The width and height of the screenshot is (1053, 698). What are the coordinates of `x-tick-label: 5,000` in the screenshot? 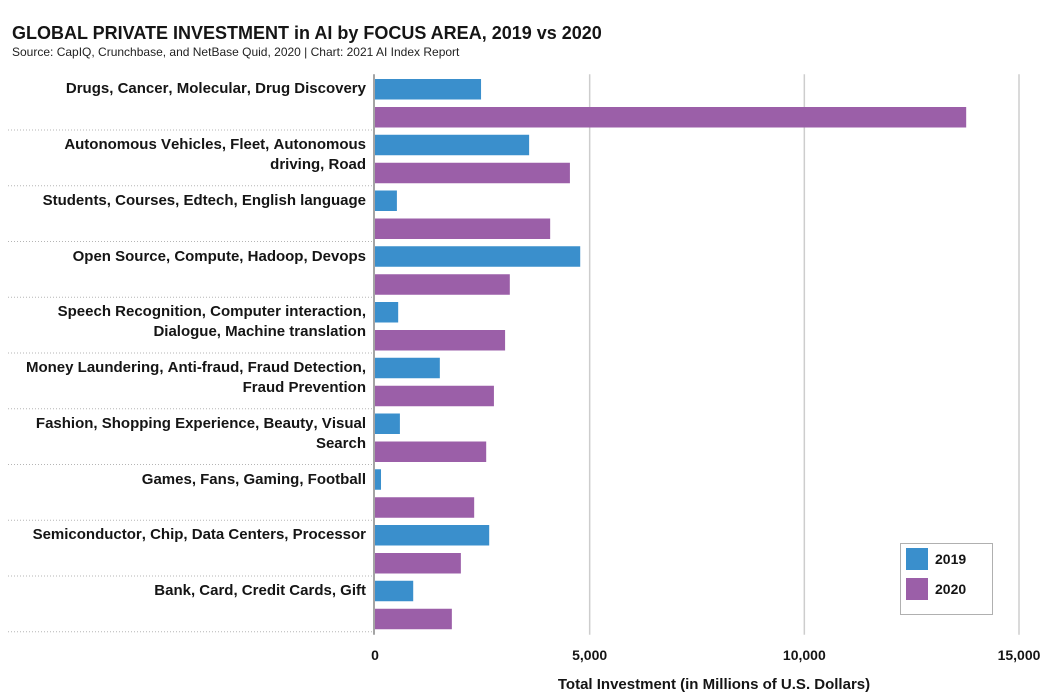 It's located at (590, 655).